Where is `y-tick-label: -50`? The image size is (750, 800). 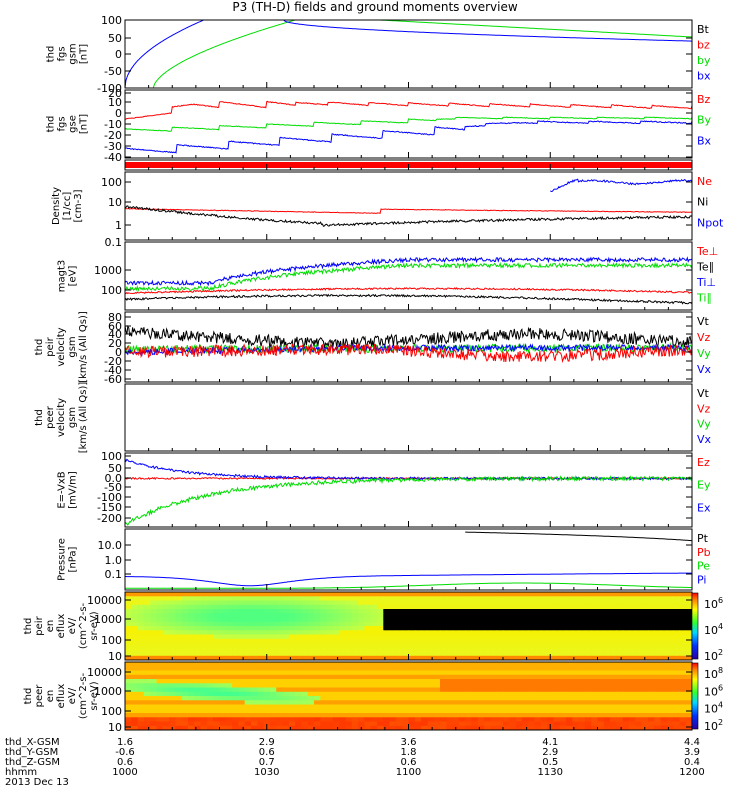
y-tick-label: -50 is located at coordinates (113, 71).